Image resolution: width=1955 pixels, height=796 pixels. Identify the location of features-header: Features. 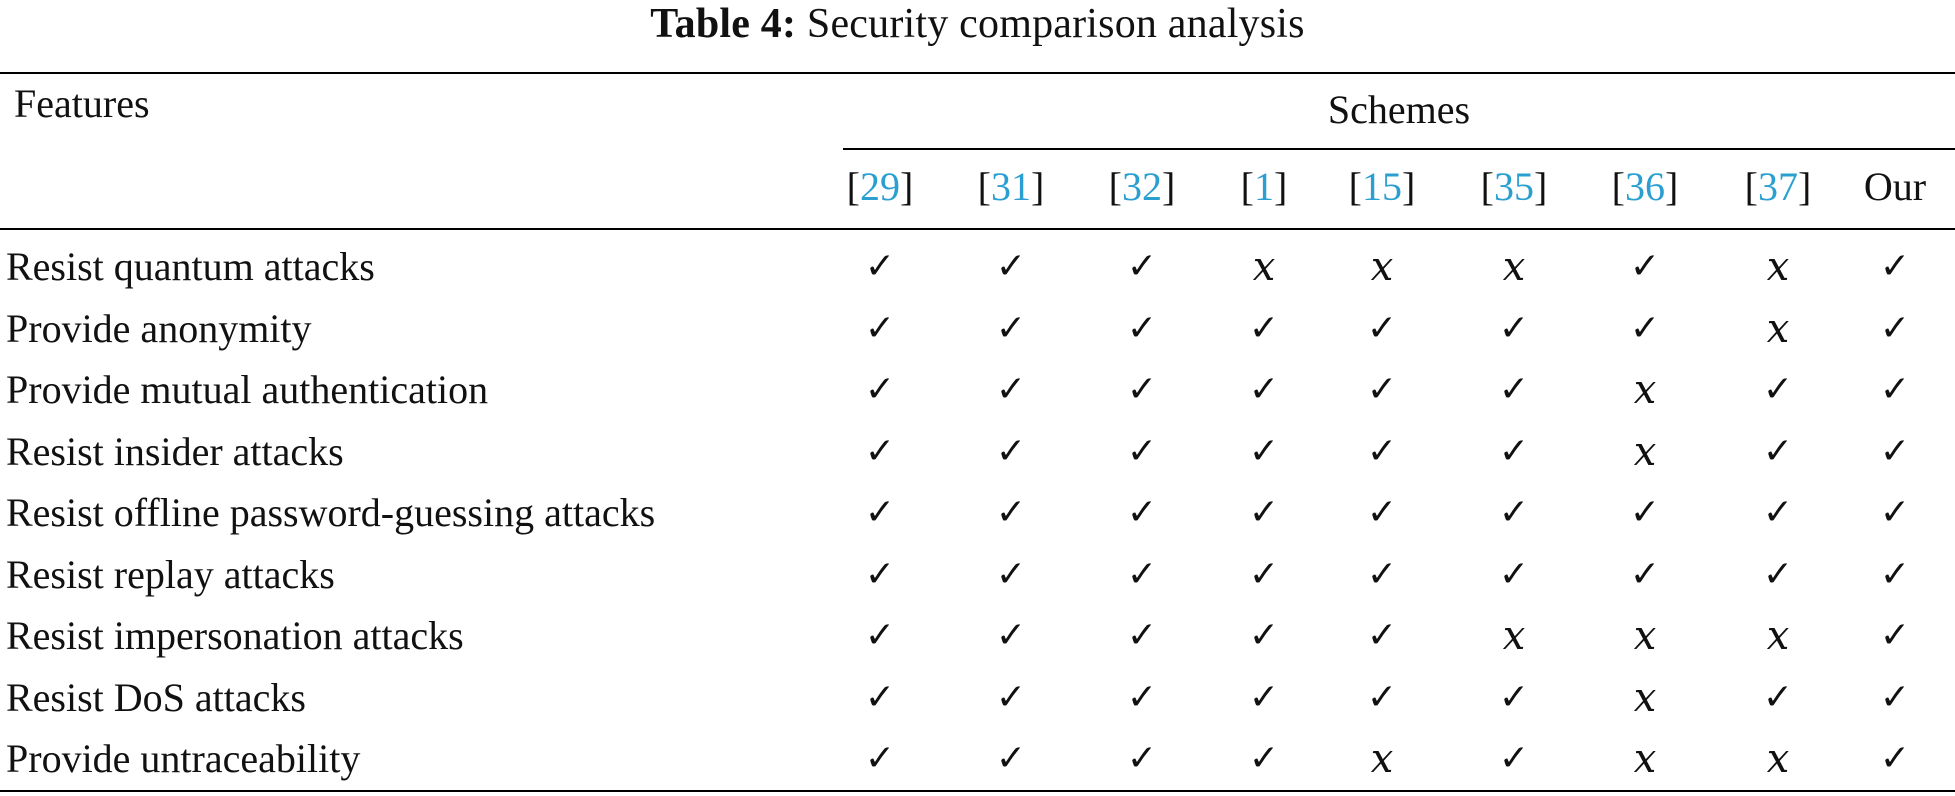
(82, 103).